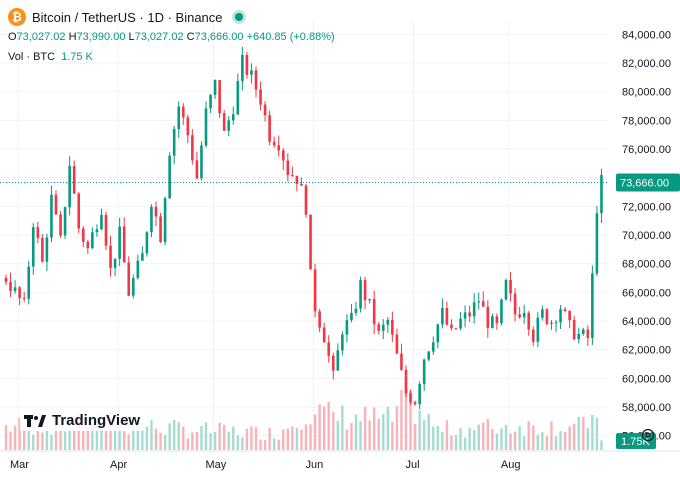  What do you see at coordinates (77, 57) in the screenshot?
I see `volume-value: 1.75 K` at bounding box center [77, 57].